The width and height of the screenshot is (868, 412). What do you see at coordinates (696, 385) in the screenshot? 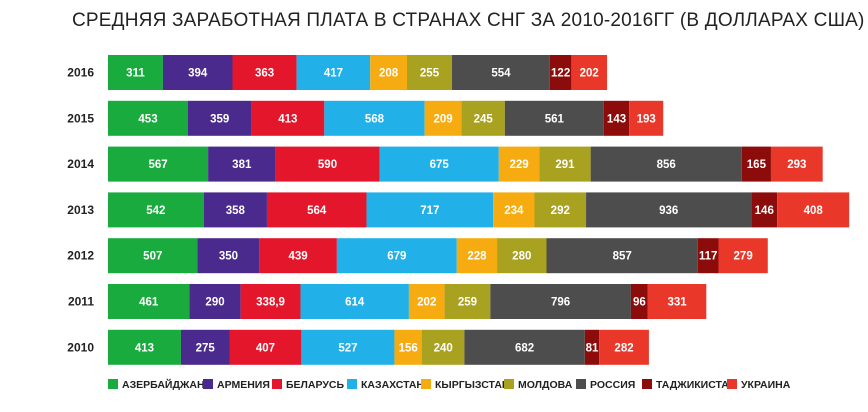
I see `legend-label: ТАДЖИКИСТАН` at bounding box center [696, 385].